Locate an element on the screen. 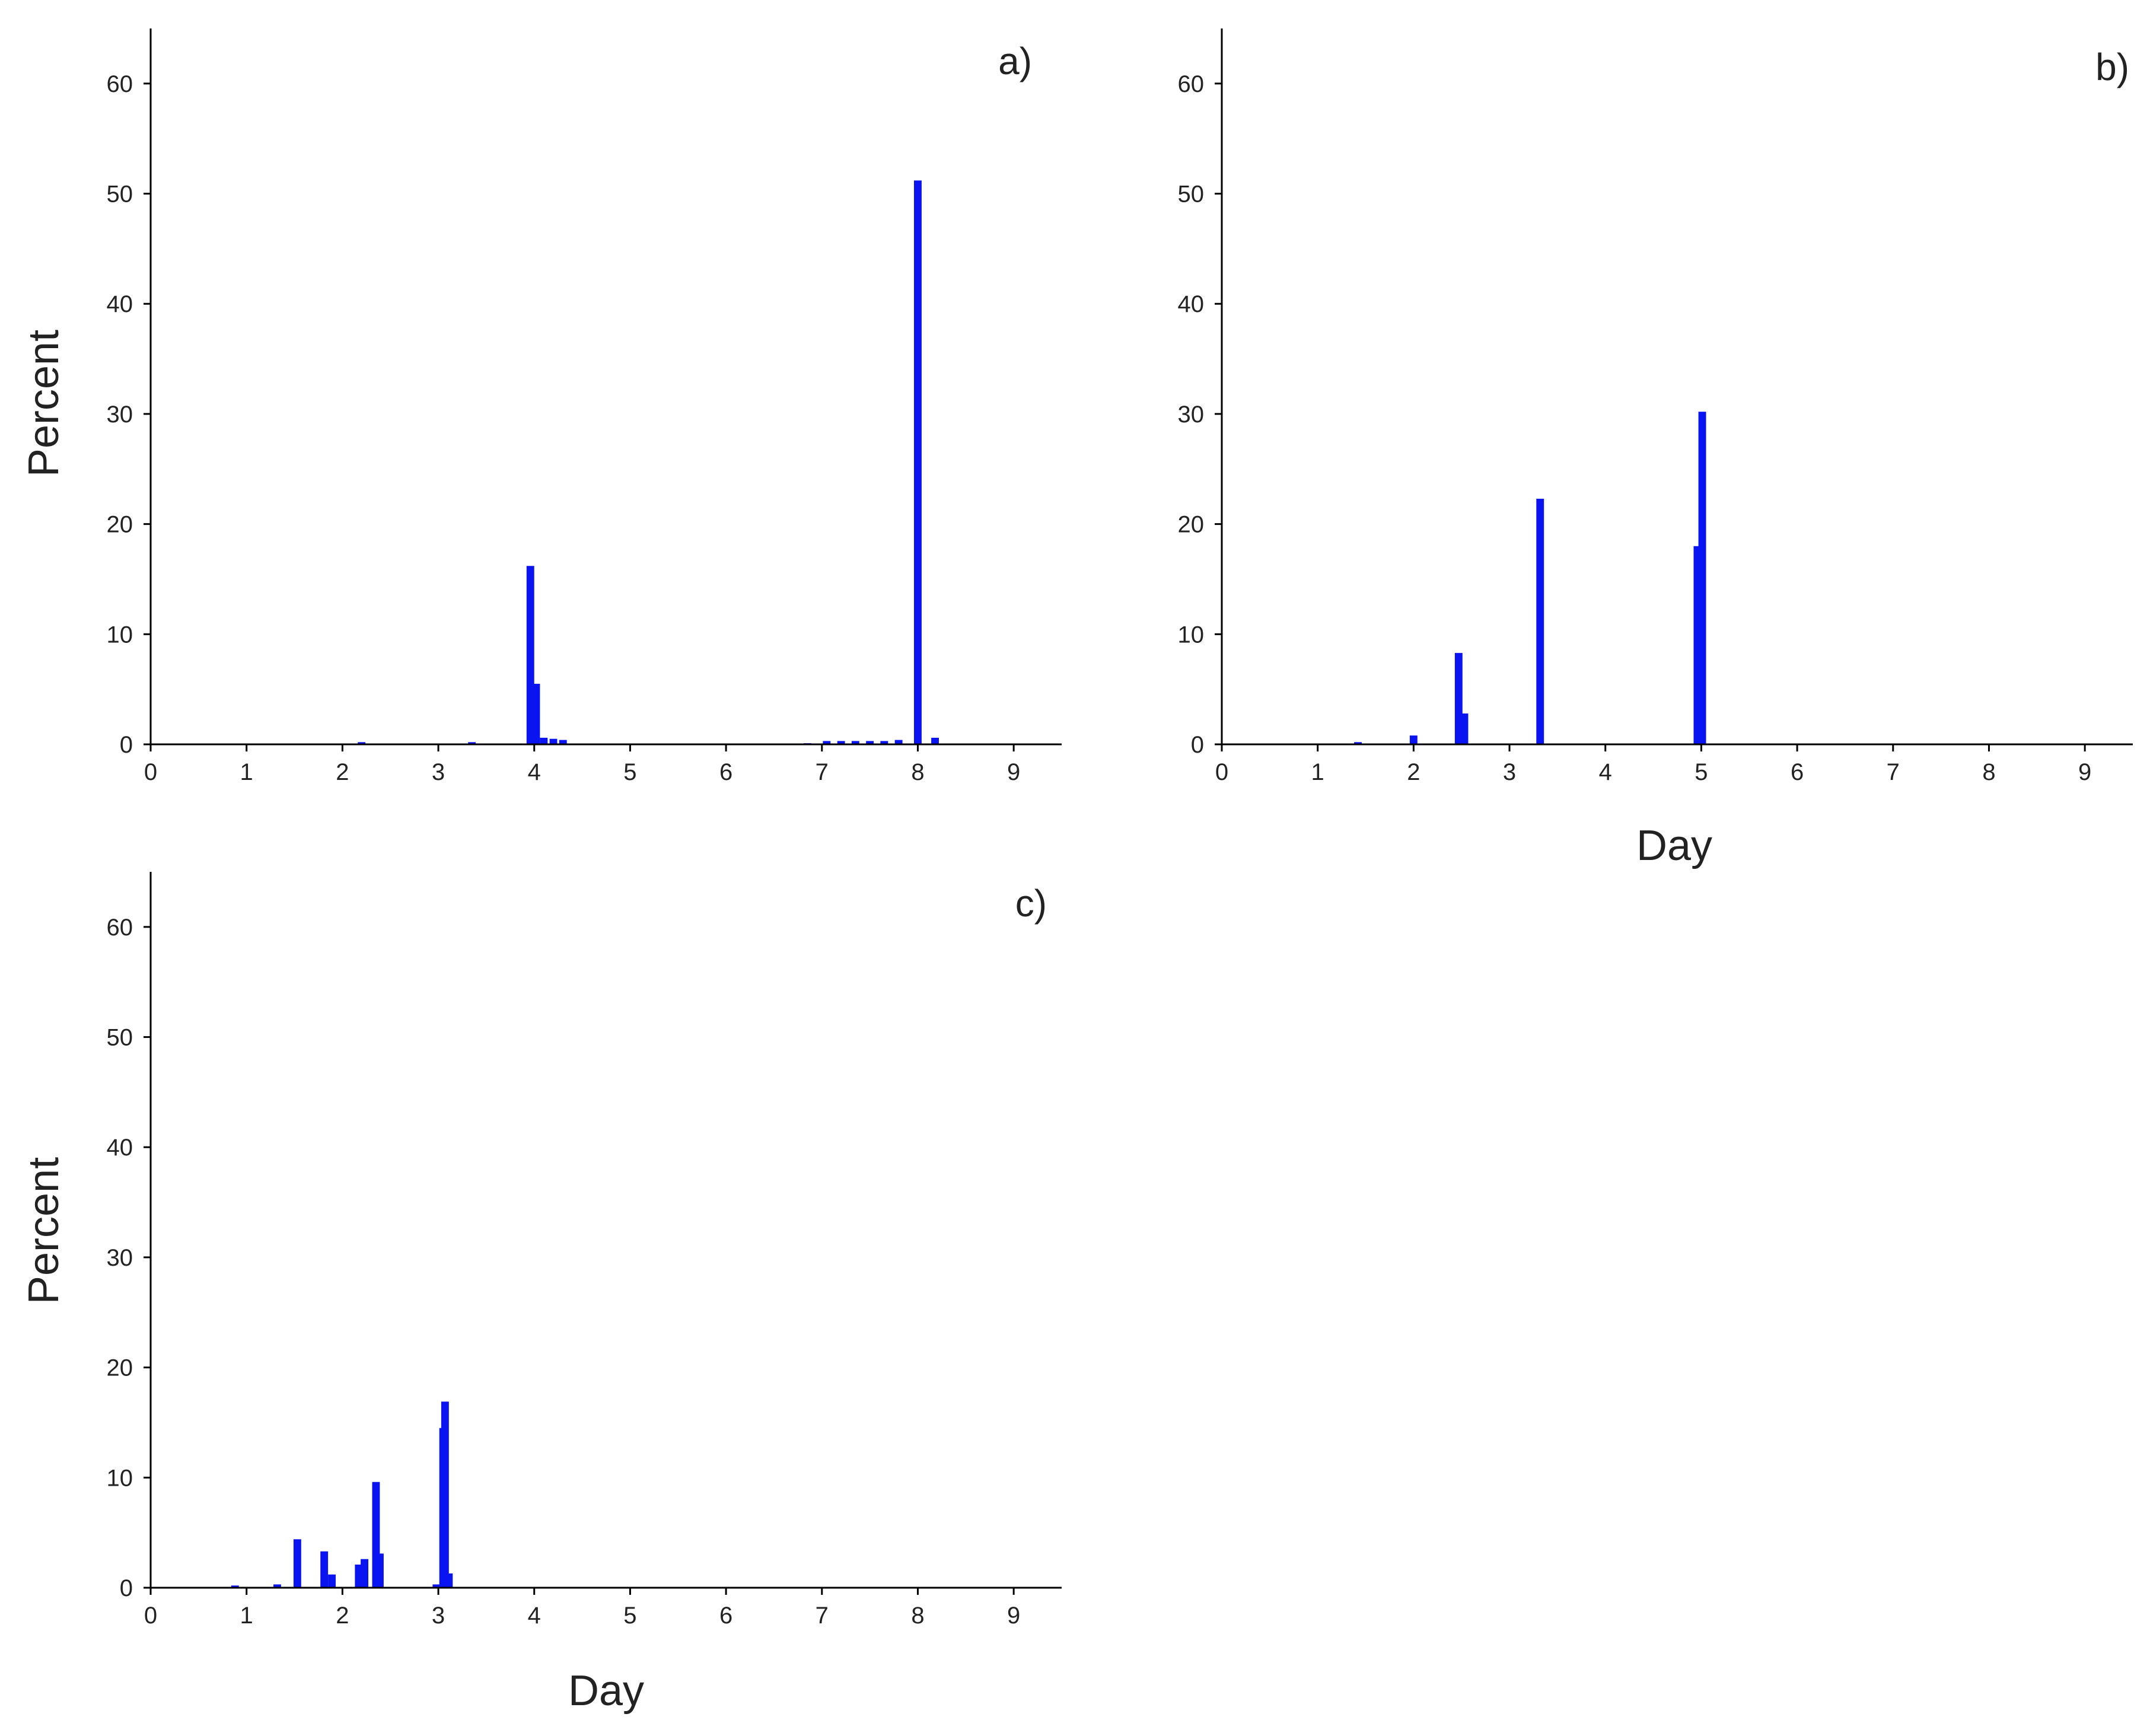  panel-label: b) is located at coordinates (2112, 67).